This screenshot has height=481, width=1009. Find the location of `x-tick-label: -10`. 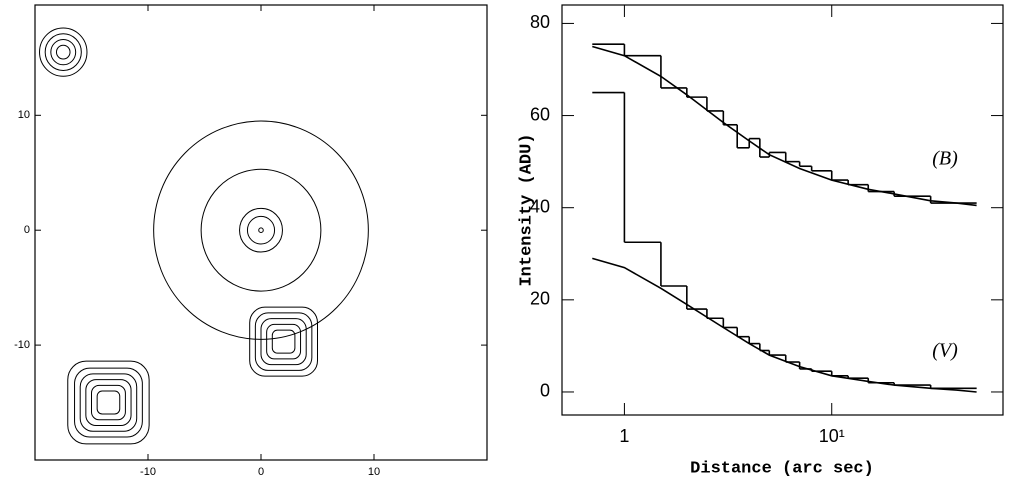

x-tick-label: -10 is located at coordinates (148, 472).